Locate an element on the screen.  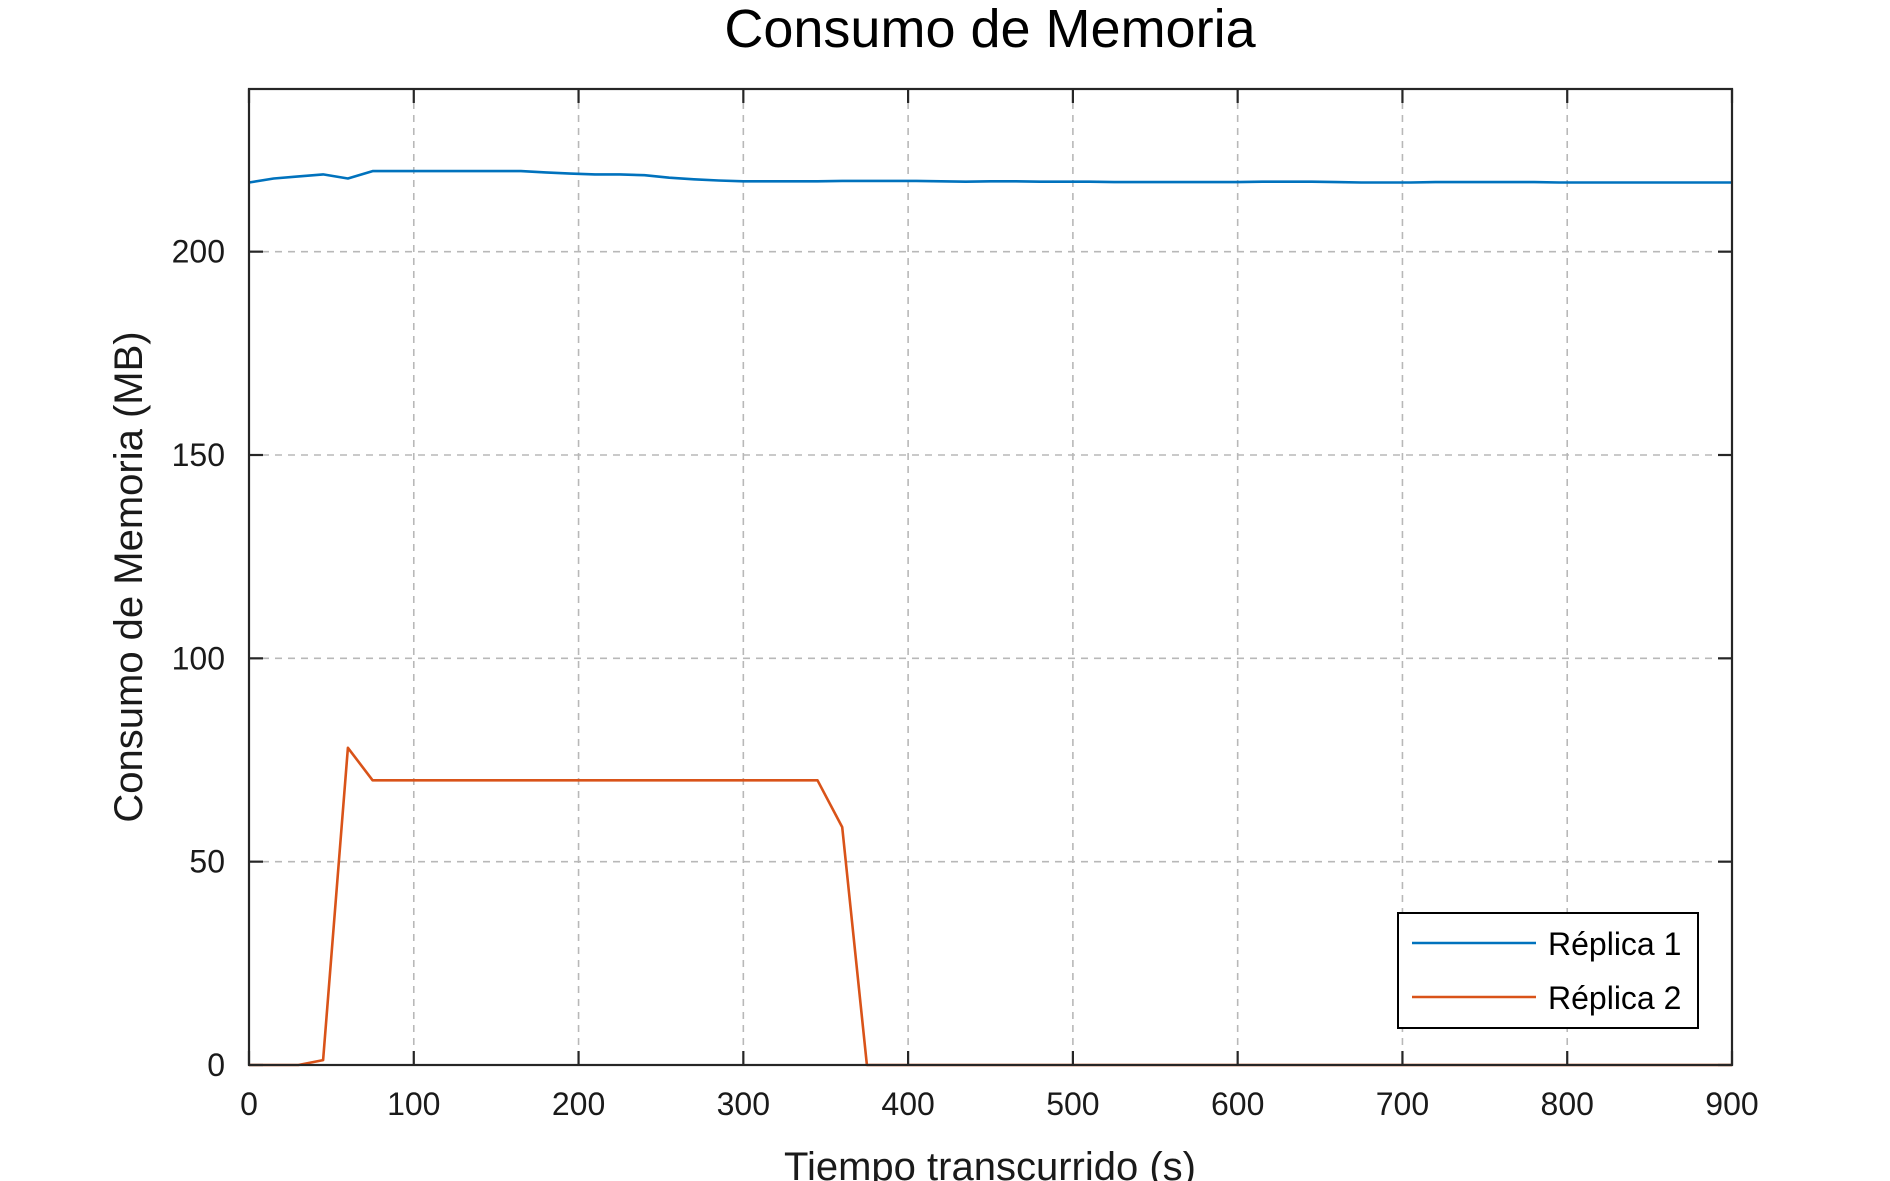
x-tick-label: 400 is located at coordinates (907, 1104).